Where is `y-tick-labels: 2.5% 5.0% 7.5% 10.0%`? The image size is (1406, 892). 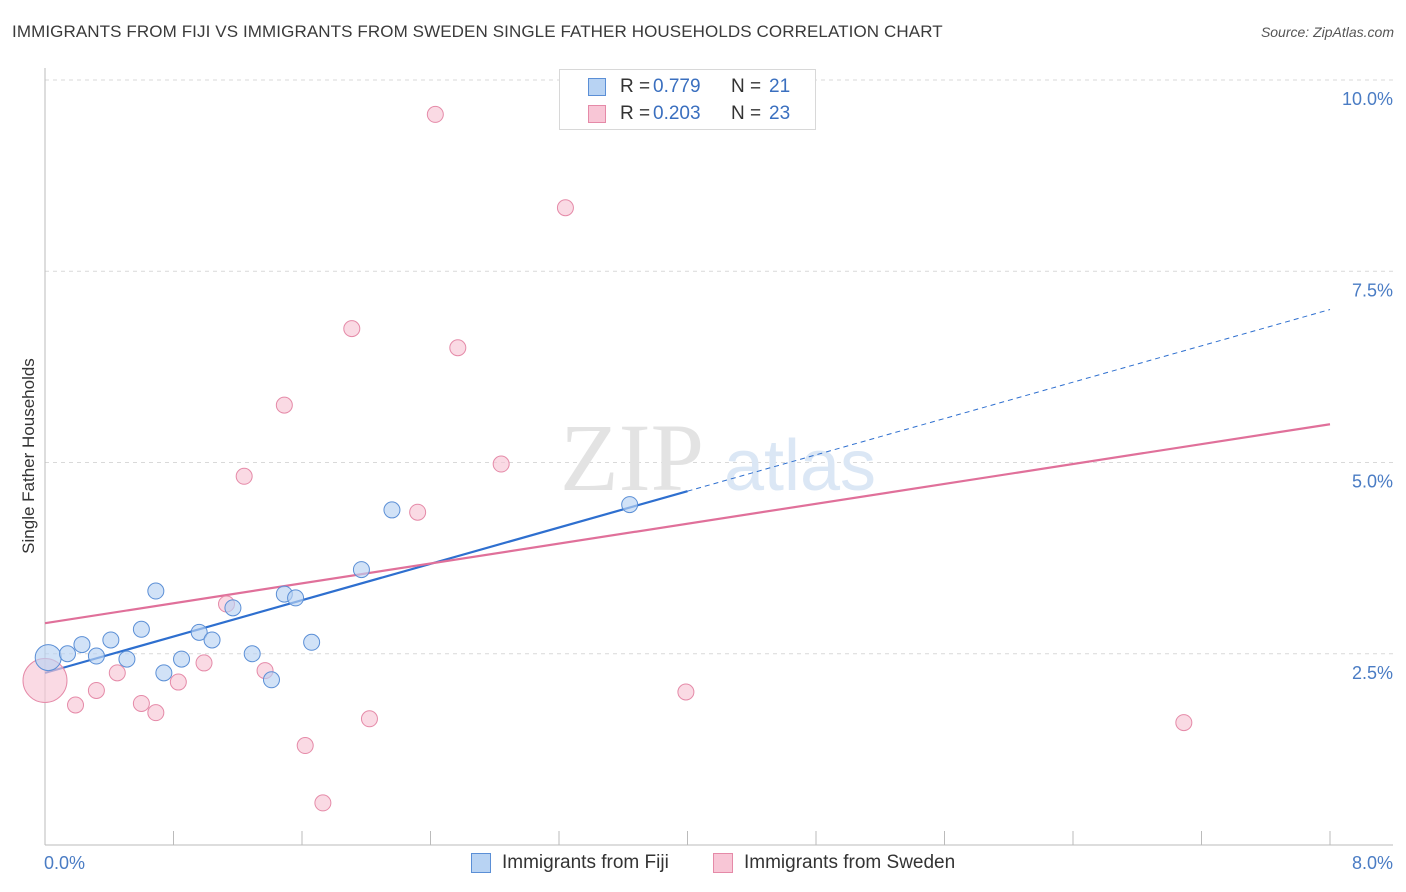 y-tick-labels: 2.5% 5.0% 7.5% 10.0% is located at coordinates (1367, 386).